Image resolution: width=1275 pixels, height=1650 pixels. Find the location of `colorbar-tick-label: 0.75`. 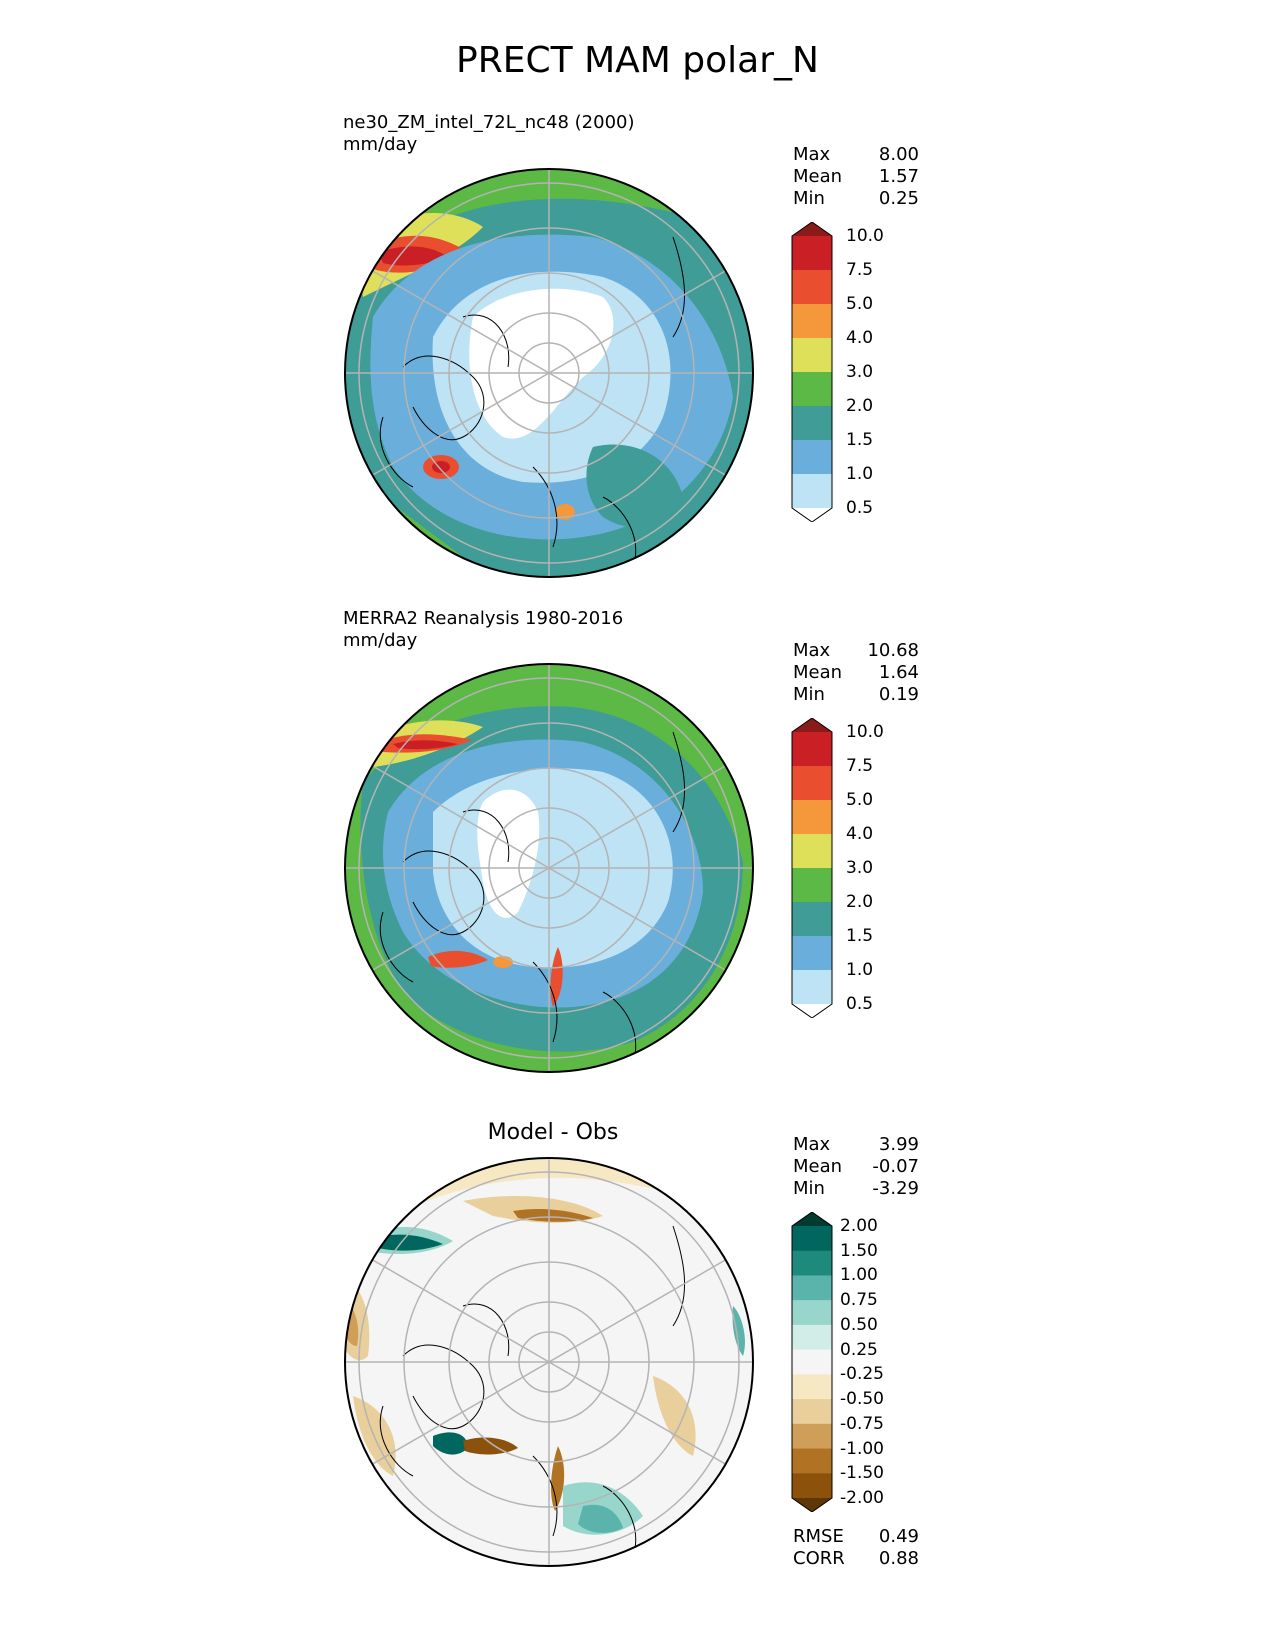

colorbar-tick-label: 0.75 is located at coordinates (859, 1300).